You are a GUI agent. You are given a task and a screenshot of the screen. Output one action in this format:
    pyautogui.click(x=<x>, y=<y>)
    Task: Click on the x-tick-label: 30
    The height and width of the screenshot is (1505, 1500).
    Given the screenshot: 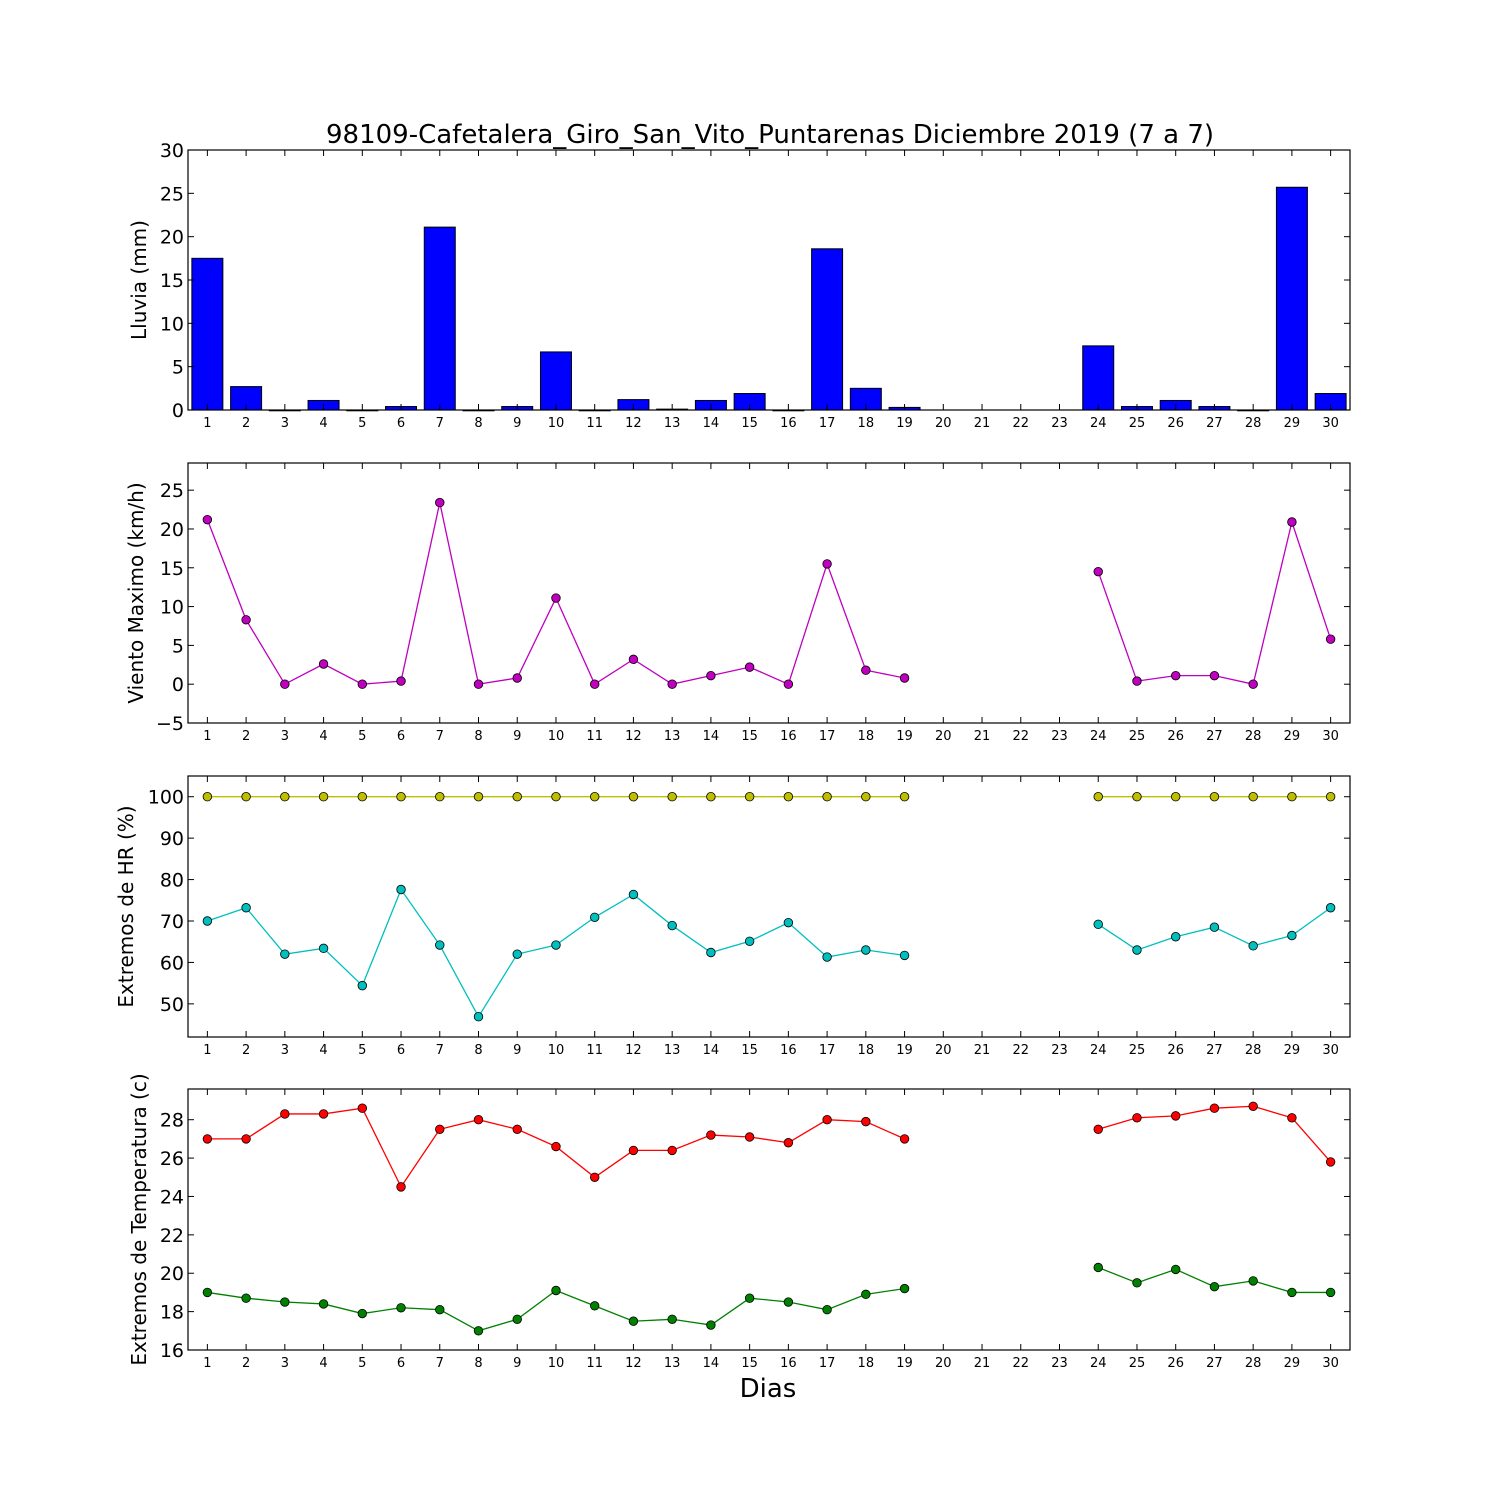 What is the action you would take?
    pyautogui.click(x=1330, y=423)
    